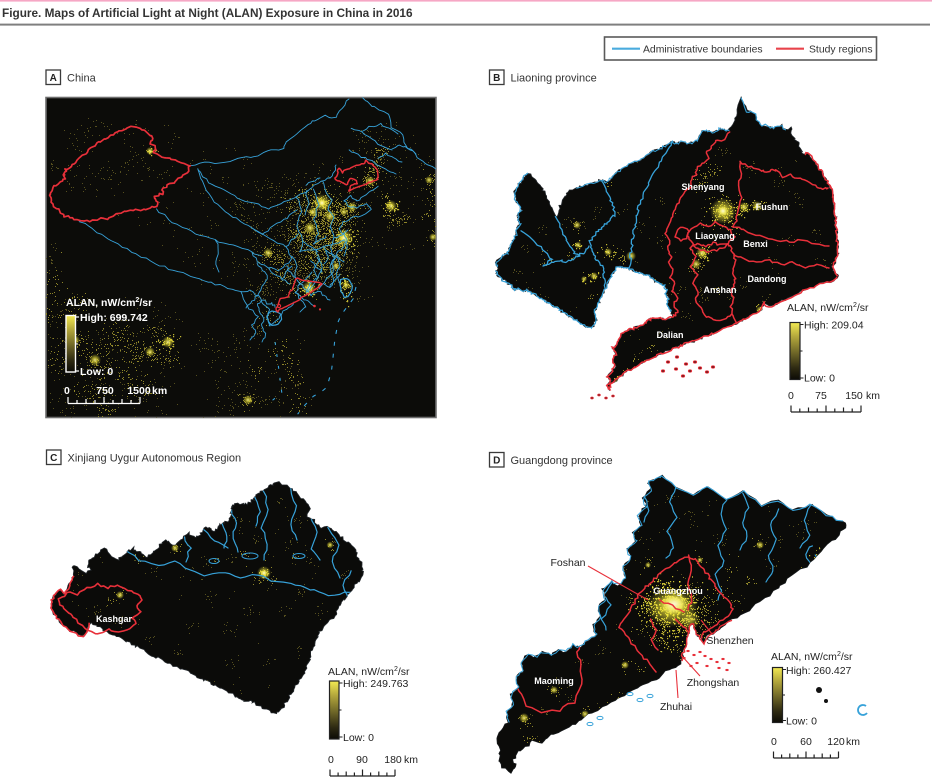  I want to click on svg-text: Zhongshan, so click(713, 683).